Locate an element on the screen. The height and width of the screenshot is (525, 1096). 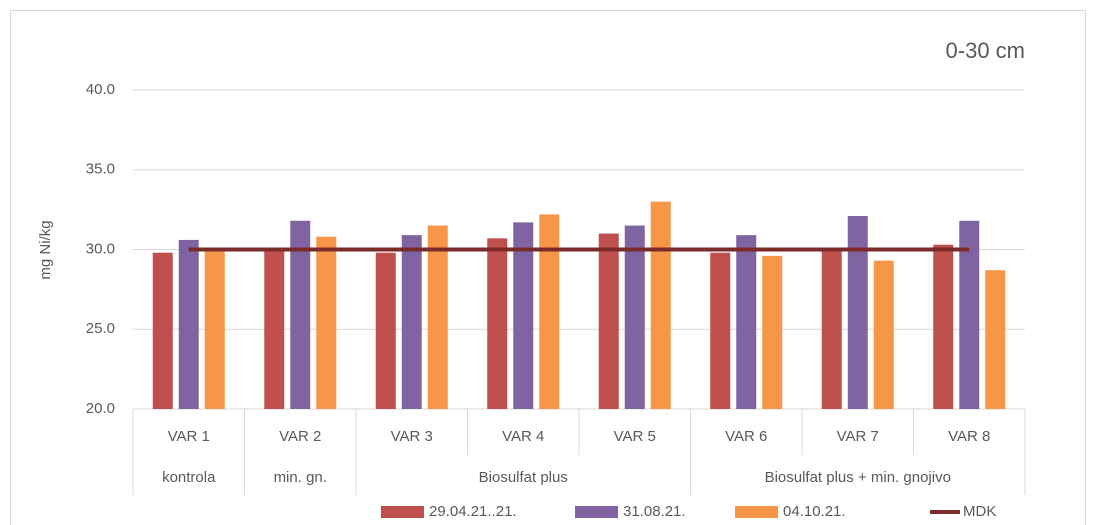
legend-label: 29.04.21..21. is located at coordinates (473, 511).